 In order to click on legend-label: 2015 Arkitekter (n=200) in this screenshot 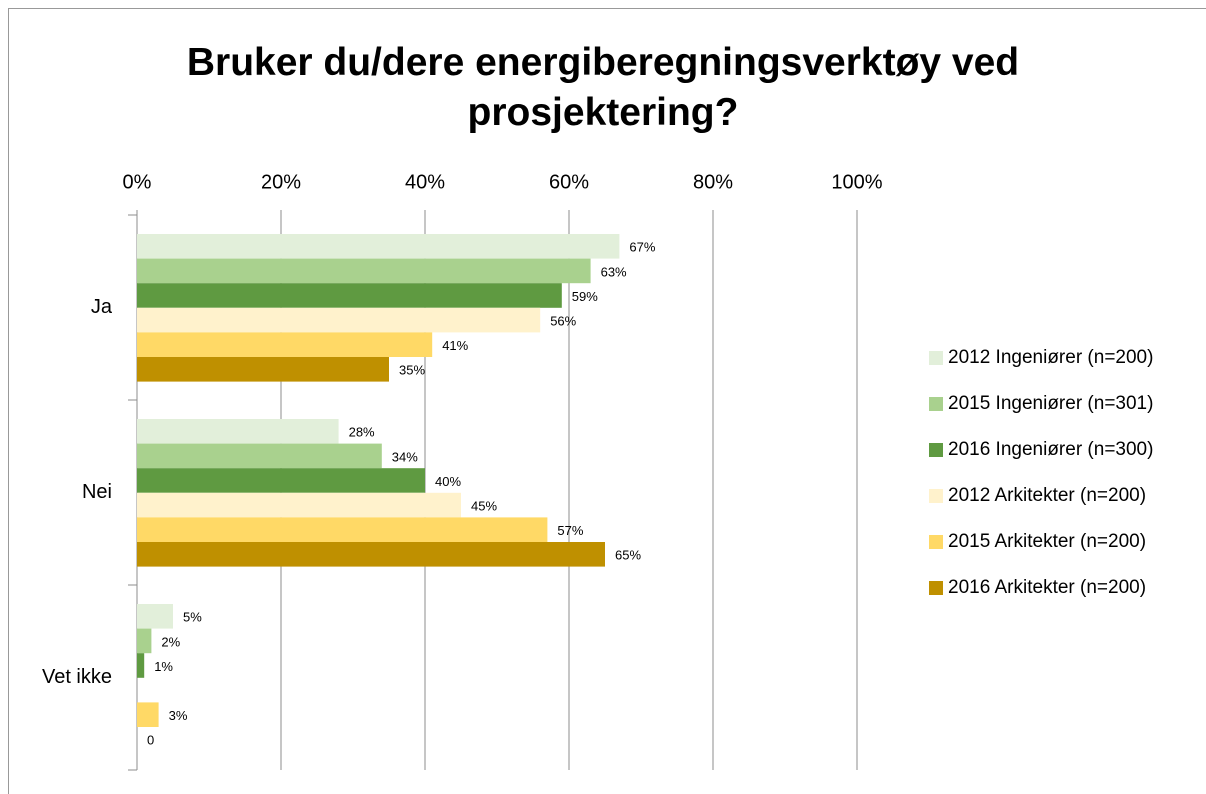, I will do `click(1047, 541)`.